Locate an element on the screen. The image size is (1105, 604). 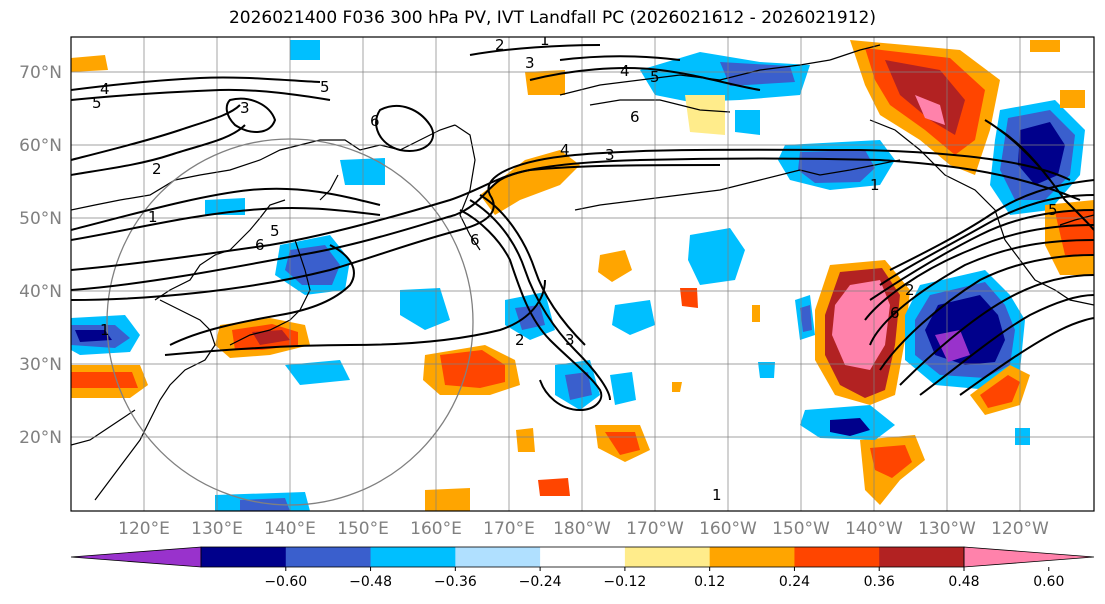
colorbar-extend-high is located at coordinates (1029, 557).